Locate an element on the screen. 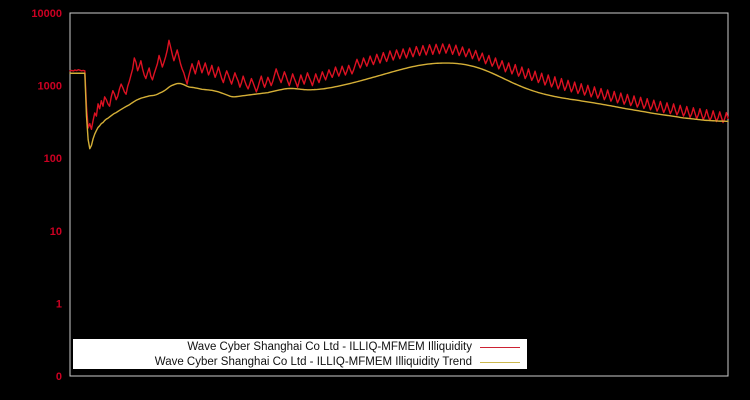  y-tick-label: 1 is located at coordinates (59, 304).